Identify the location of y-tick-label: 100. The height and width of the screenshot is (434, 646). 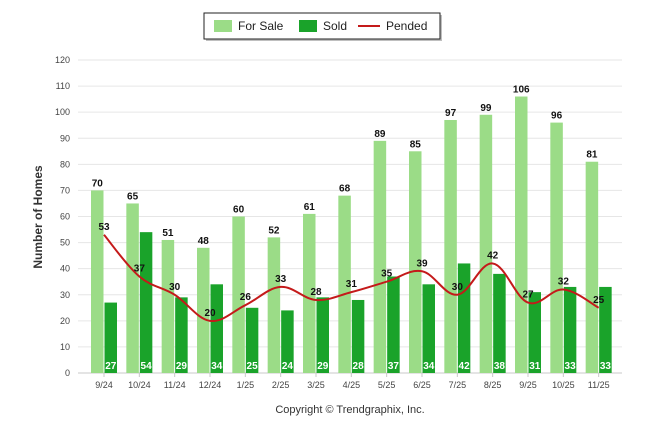
(62, 112).